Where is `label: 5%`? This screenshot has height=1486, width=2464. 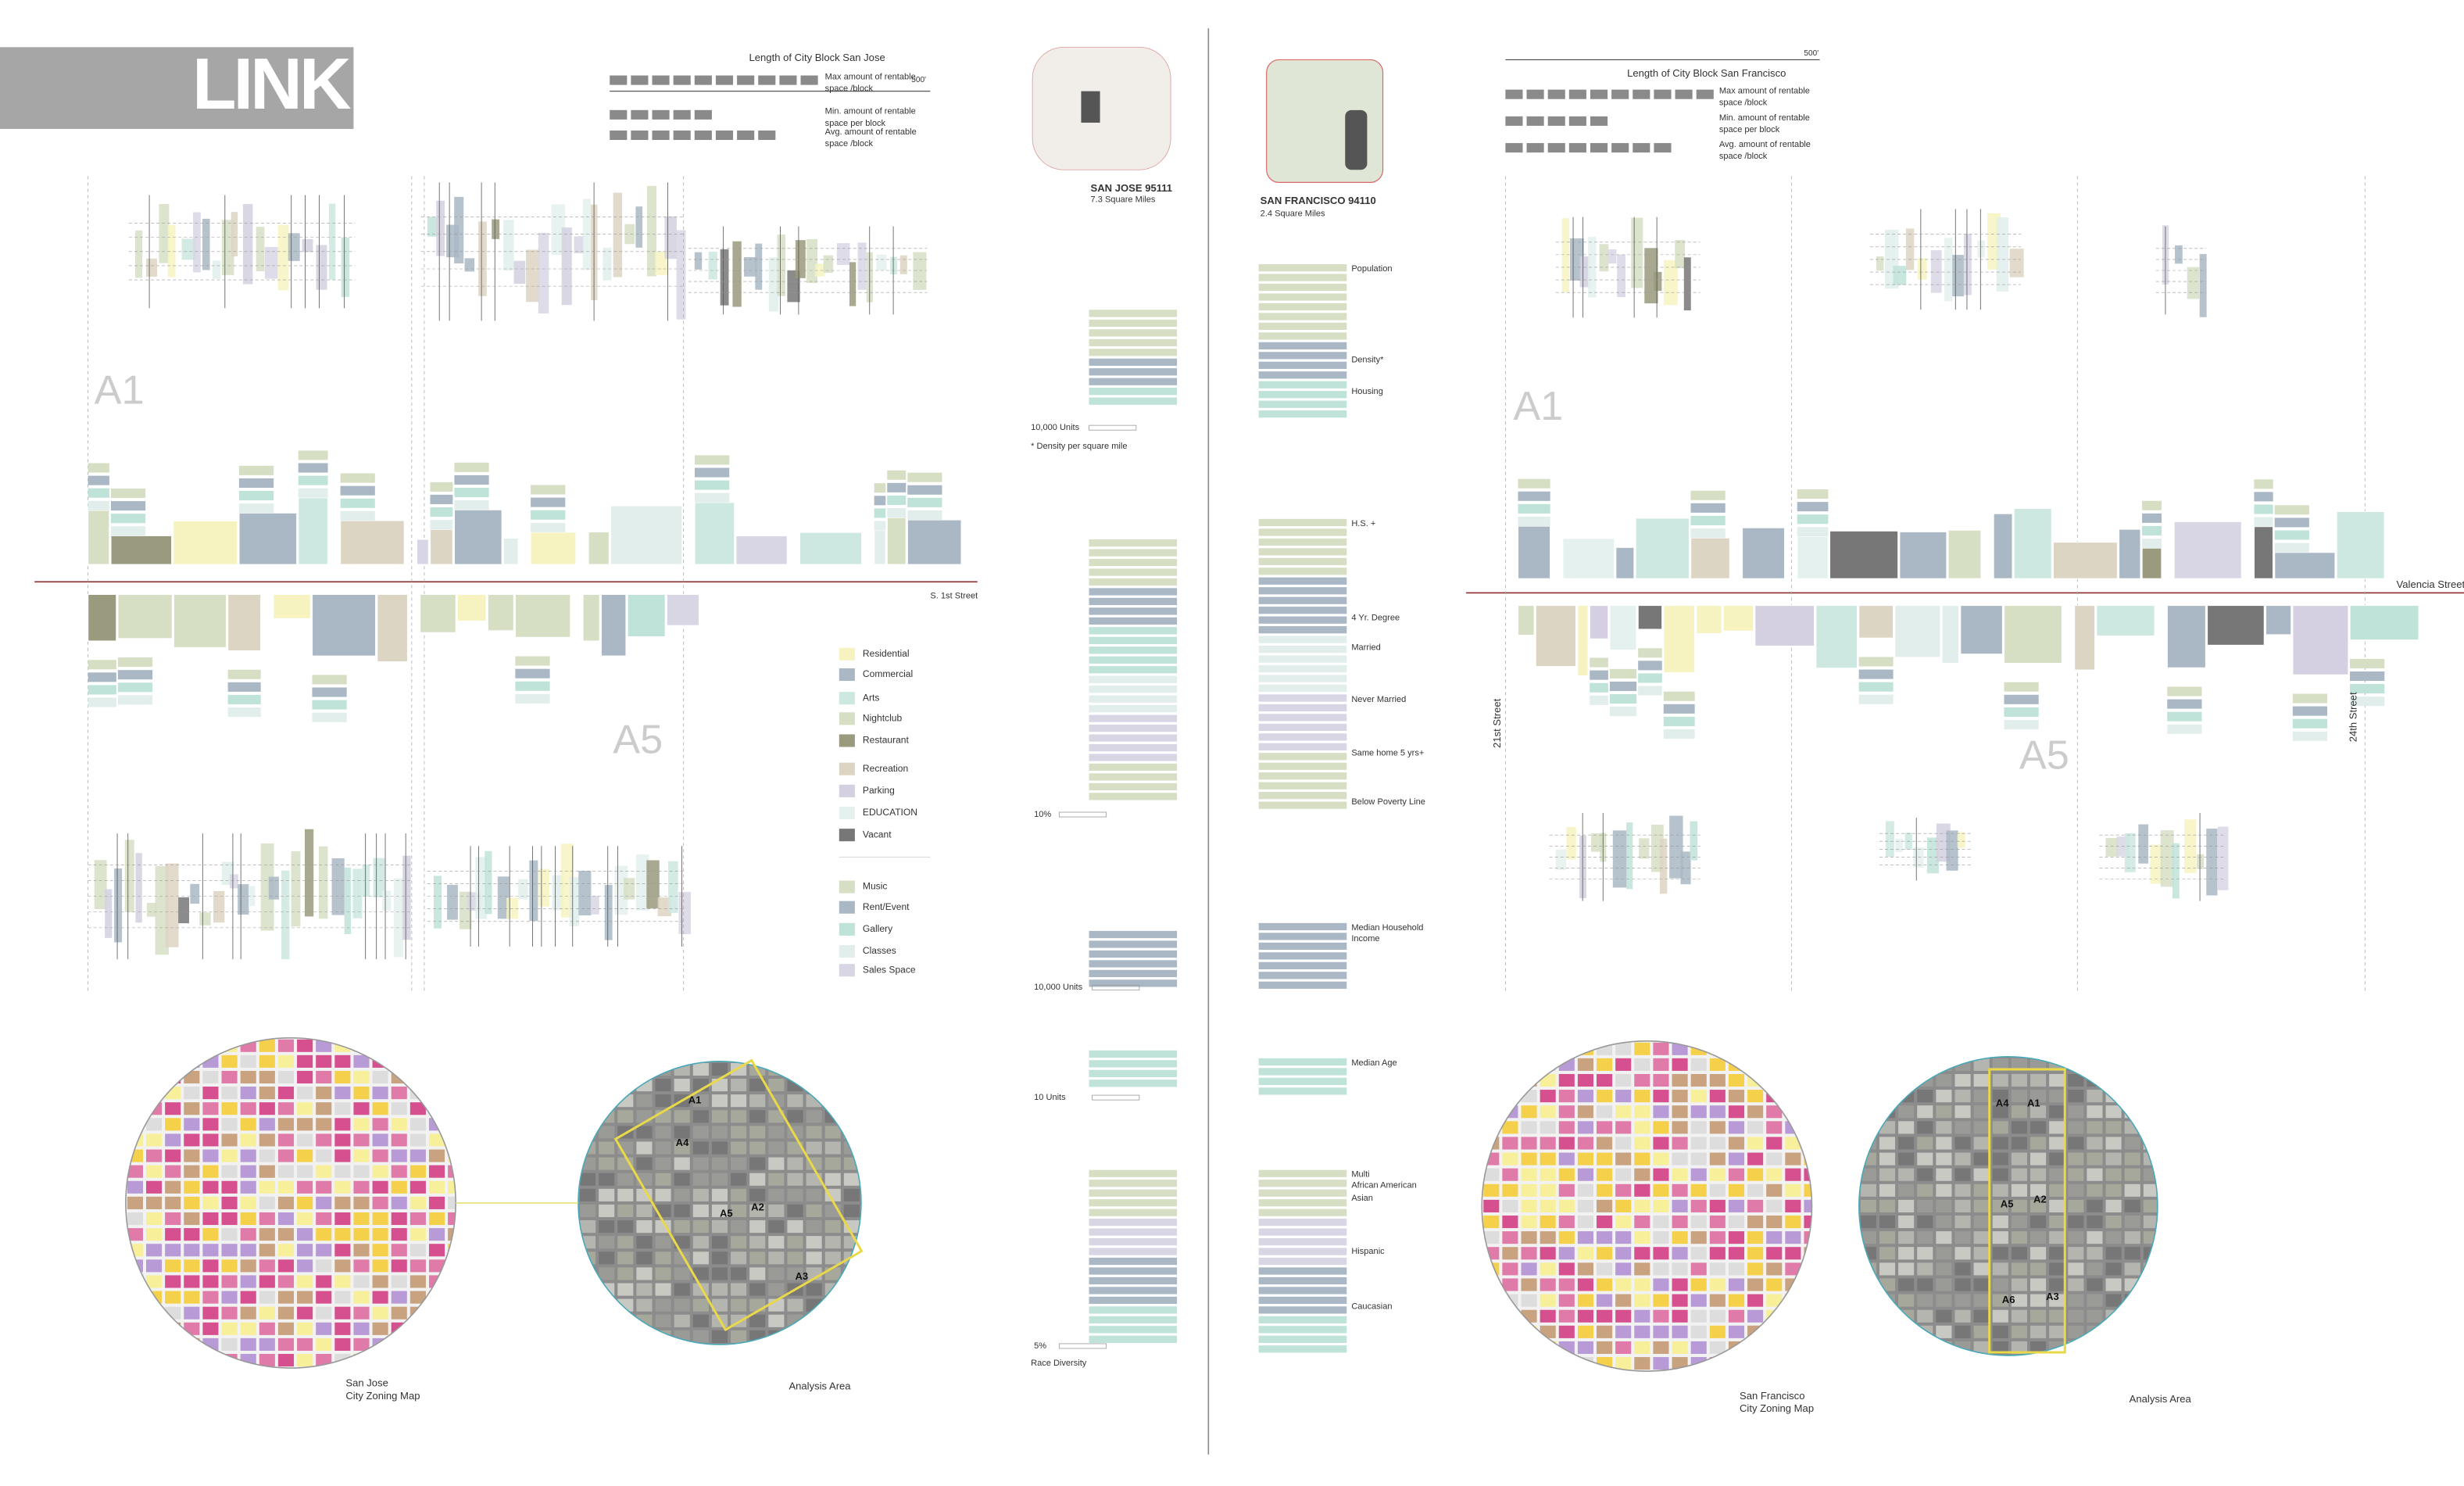 label: 5% is located at coordinates (1040, 1346).